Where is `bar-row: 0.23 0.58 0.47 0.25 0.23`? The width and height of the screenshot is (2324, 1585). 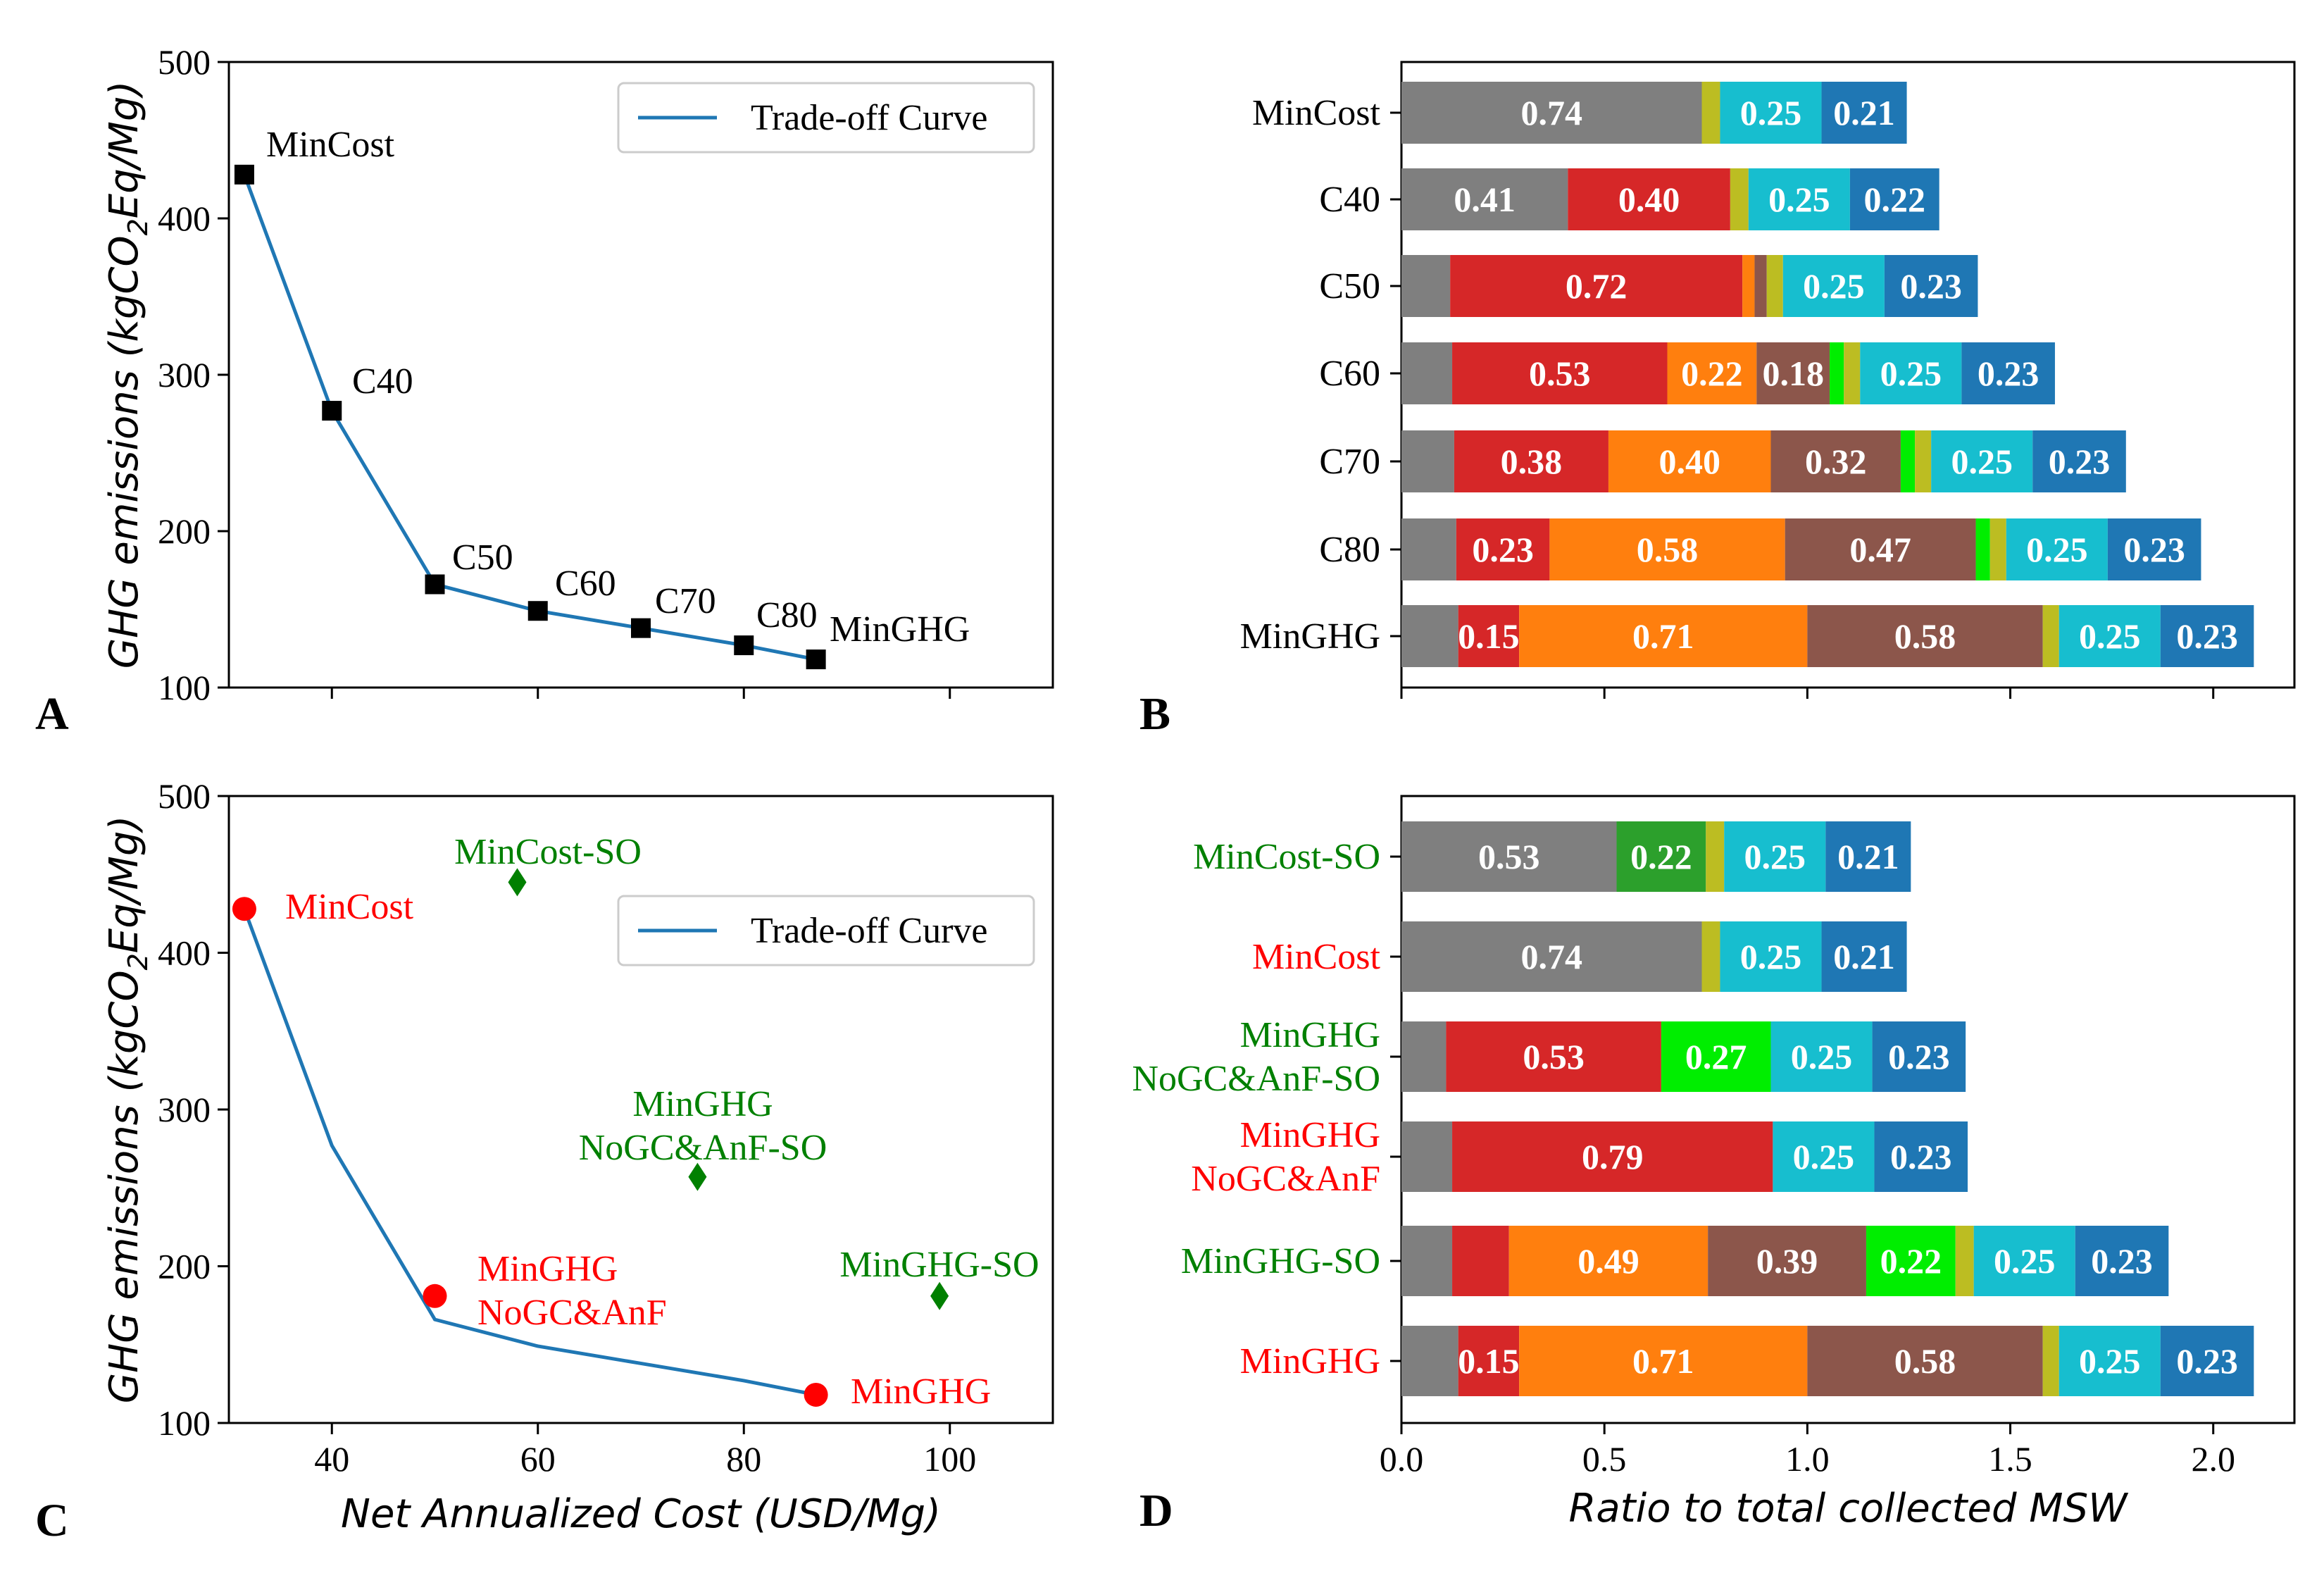
bar-row: 0.23 0.58 0.47 0.25 0.23 is located at coordinates (1801, 549).